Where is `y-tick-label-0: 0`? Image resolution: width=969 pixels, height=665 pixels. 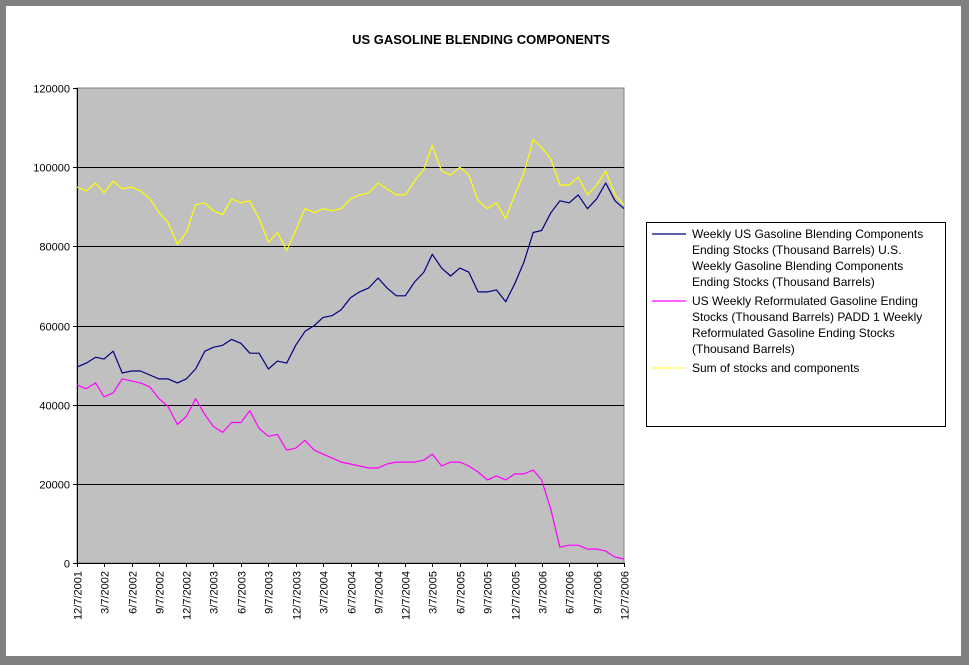 y-tick-label-0: 0 is located at coordinates (67, 565).